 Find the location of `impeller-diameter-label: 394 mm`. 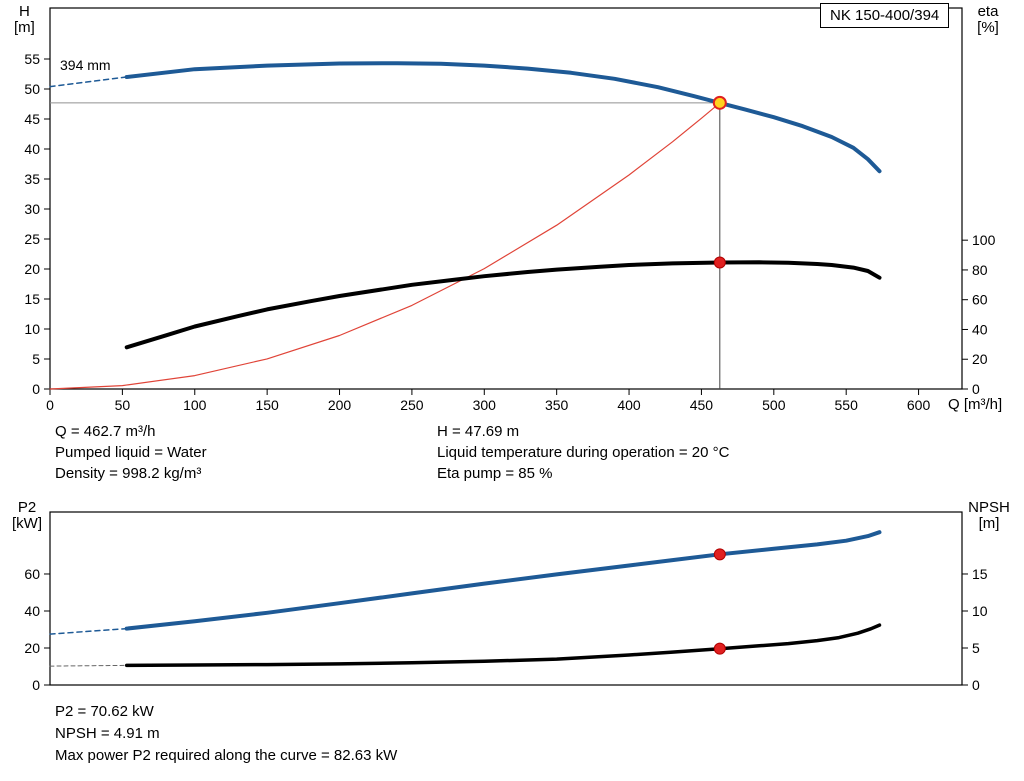

impeller-diameter-label: 394 mm is located at coordinates (85, 65).